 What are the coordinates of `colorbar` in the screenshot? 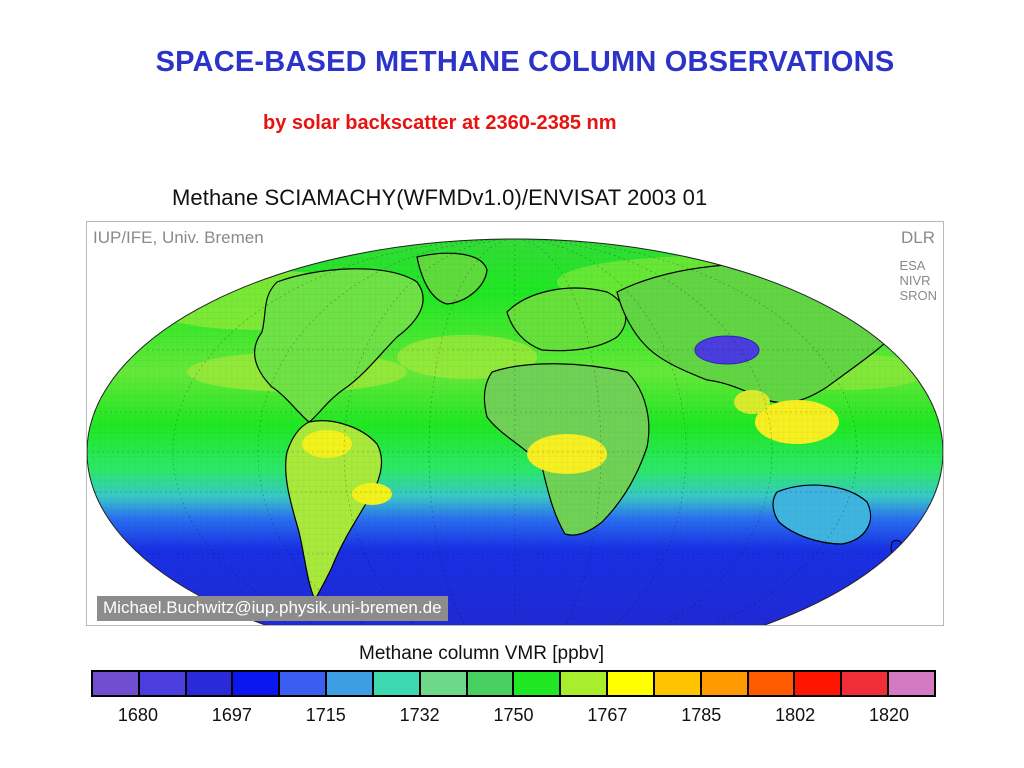 It's located at (513, 683).